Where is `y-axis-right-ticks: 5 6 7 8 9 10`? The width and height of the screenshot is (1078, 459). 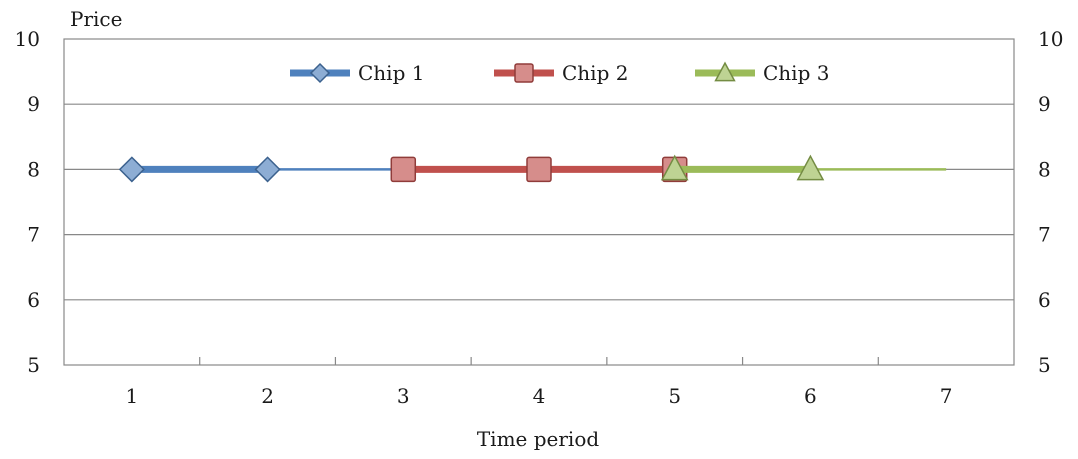 y-axis-right-ticks: 5 6 7 8 9 10 is located at coordinates (1050, 202).